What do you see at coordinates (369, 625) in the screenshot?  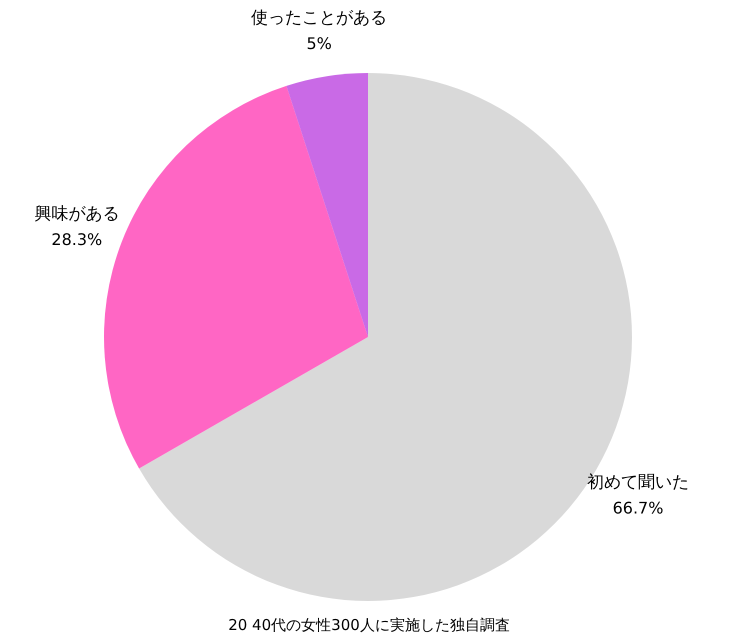 I see `annotation: 20 40代の女性300人に実施した独自調査` at bounding box center [369, 625].